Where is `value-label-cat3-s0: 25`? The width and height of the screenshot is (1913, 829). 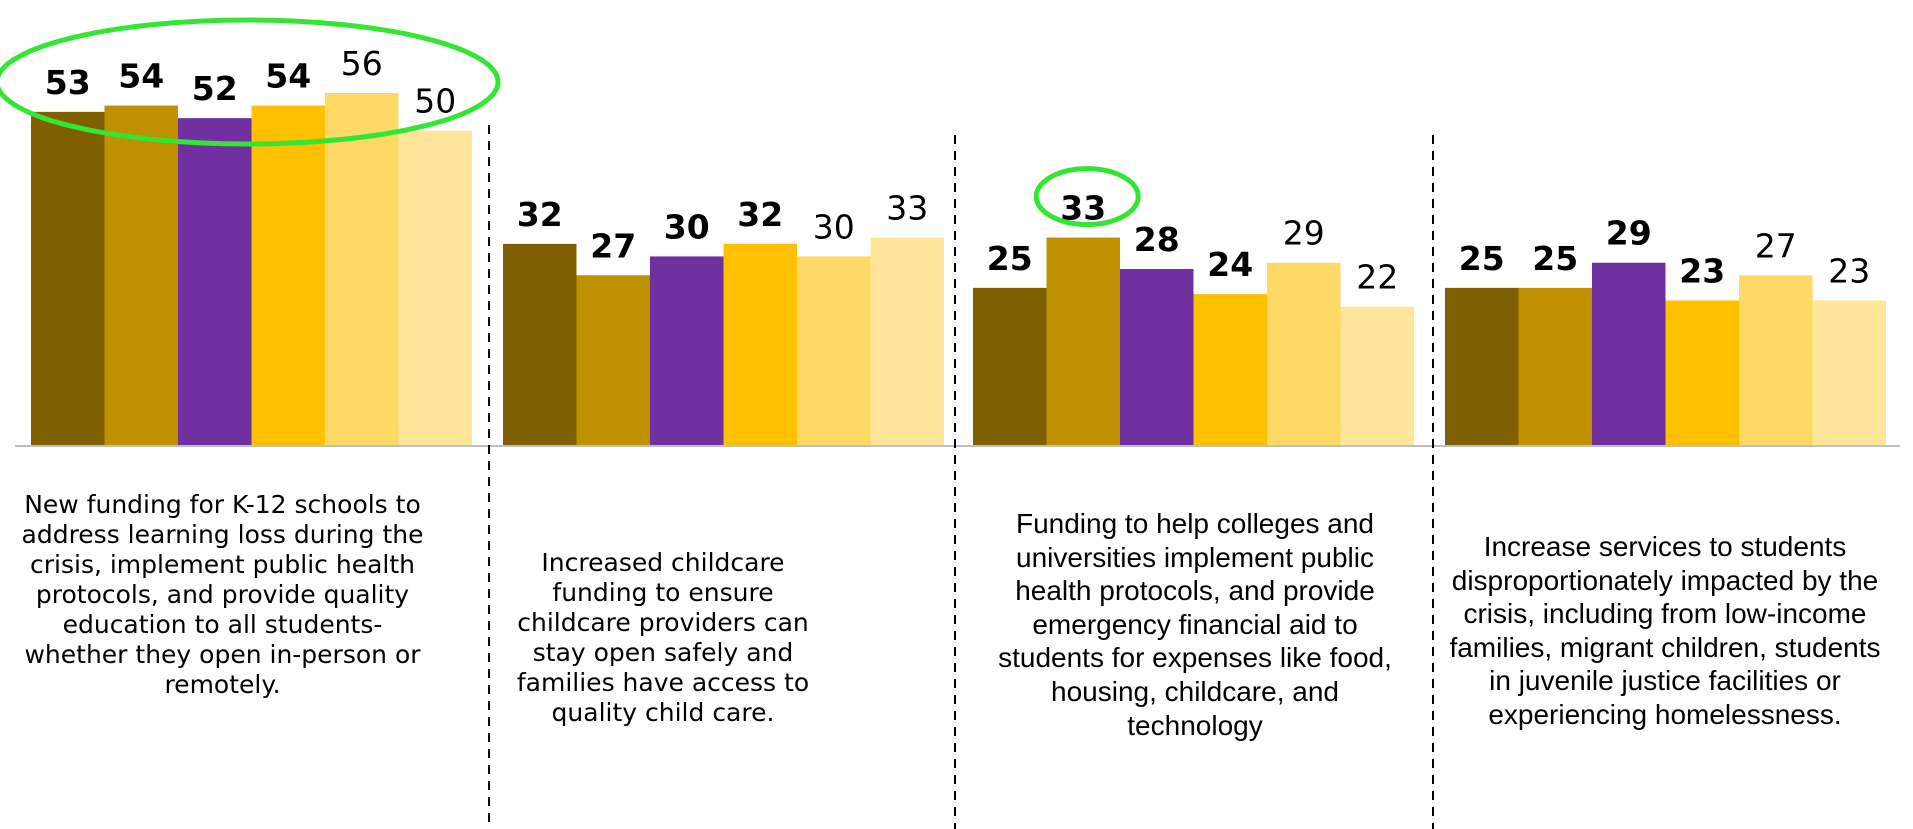 value-label-cat3-s0: 25 is located at coordinates (1482, 258).